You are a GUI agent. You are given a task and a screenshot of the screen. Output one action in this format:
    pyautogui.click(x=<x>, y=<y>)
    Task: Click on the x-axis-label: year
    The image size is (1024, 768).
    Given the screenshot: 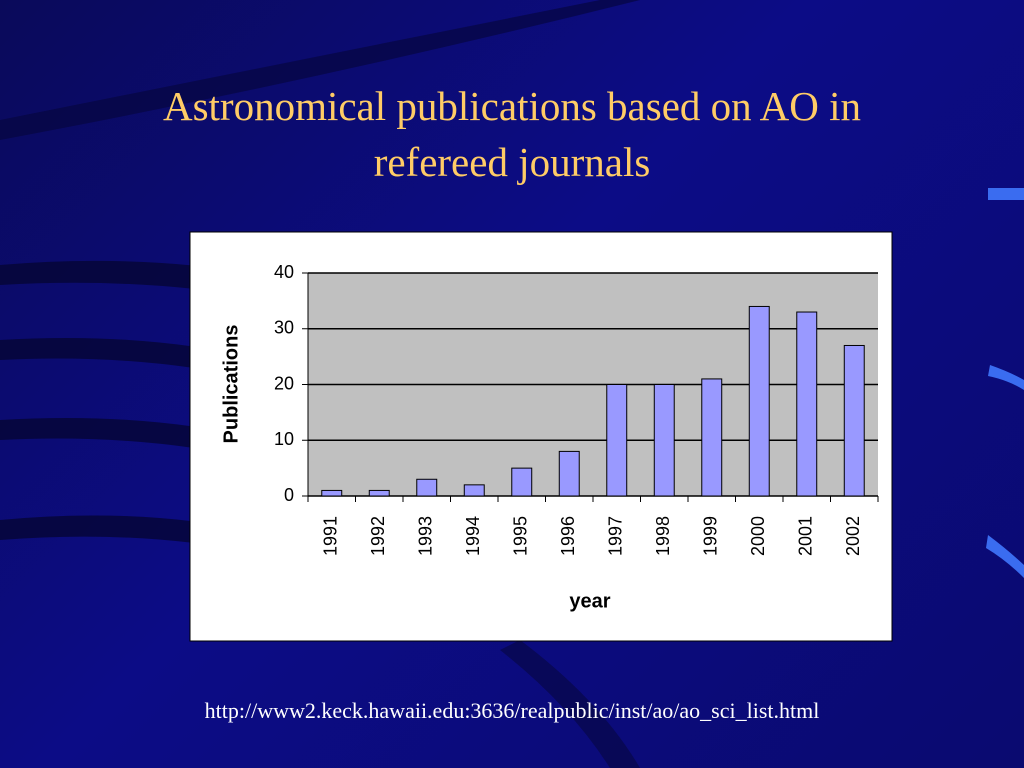 What is the action you would take?
    pyautogui.click(x=589, y=601)
    